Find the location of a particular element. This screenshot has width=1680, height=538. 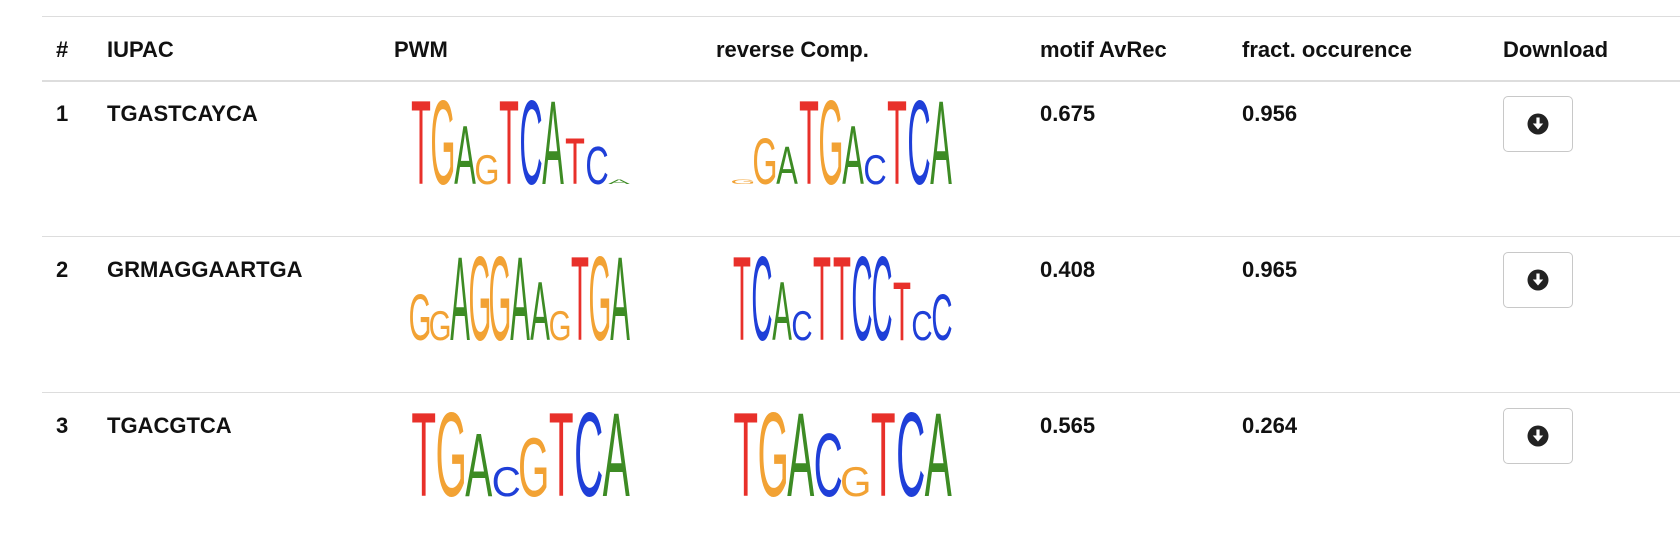

row-iupac: GRMAGGAARTGA is located at coordinates (205, 269).